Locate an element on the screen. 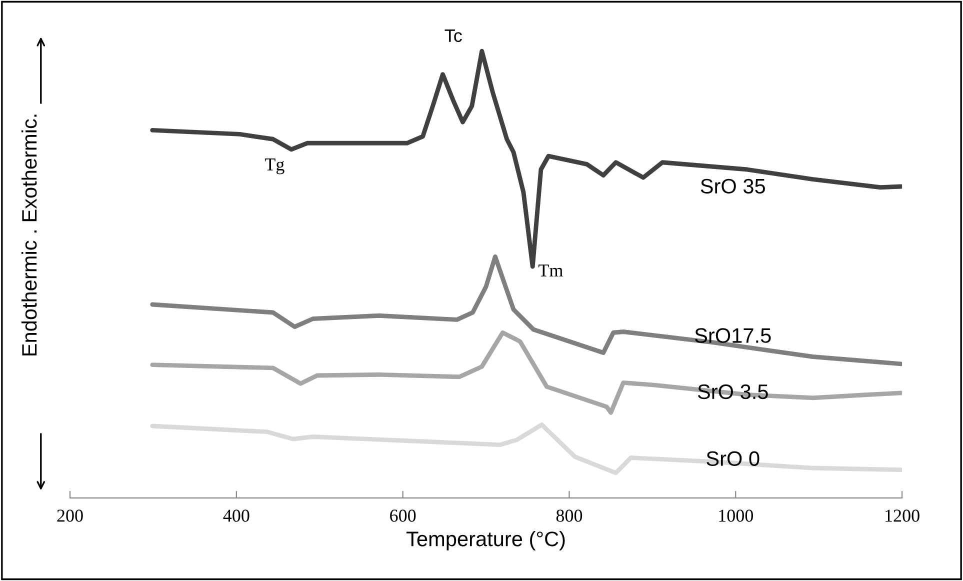 This screenshot has height=581, width=963. x-tick-label: 1000 is located at coordinates (736, 516).